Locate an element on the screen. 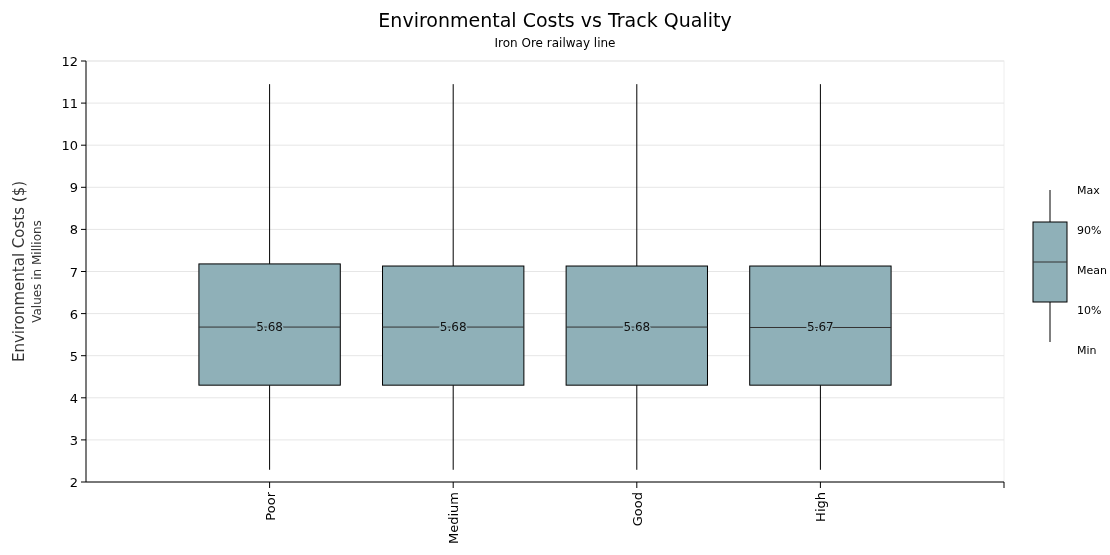 Image resolution: width=1110 pixels, height=555 pixels. y-tick-label: 9 is located at coordinates (73, 188).